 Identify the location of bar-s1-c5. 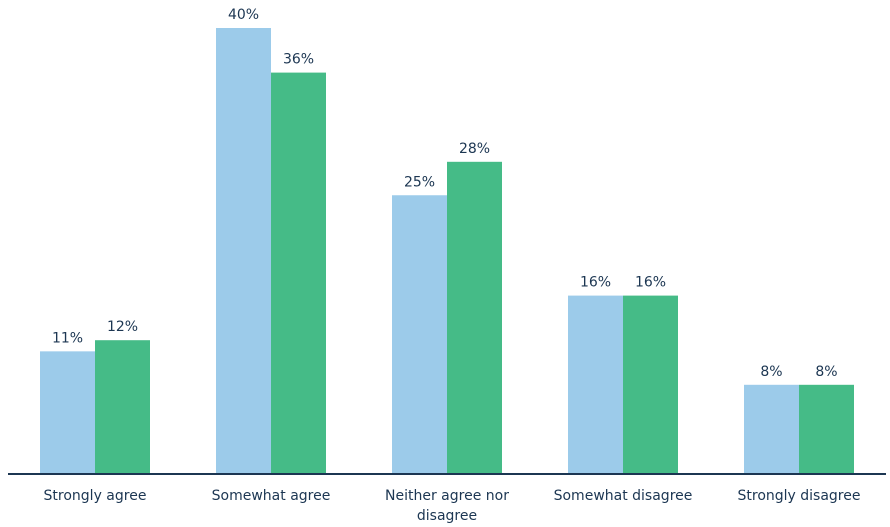
(771, 429).